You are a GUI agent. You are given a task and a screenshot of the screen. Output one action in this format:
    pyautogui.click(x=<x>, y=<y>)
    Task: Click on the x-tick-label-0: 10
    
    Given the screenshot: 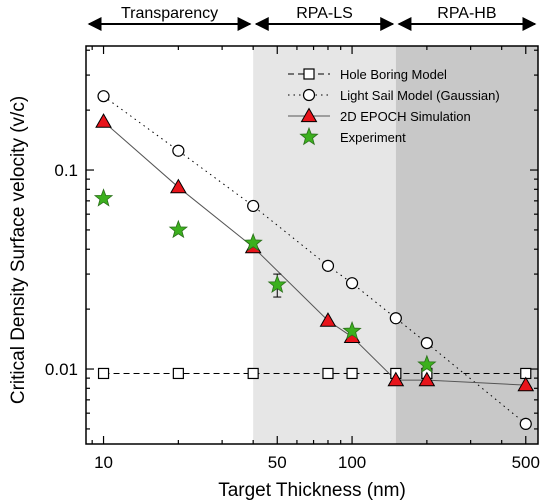 What is the action you would take?
    pyautogui.click(x=103, y=462)
    